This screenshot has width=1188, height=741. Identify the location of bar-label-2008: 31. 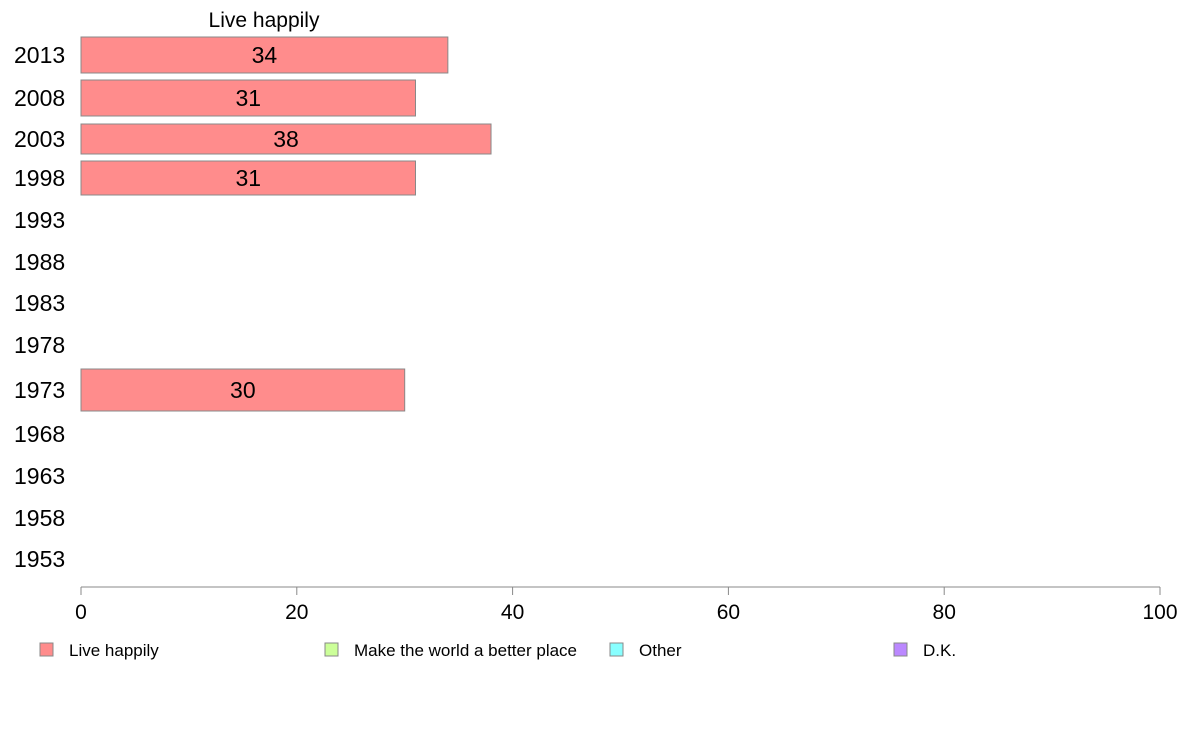
(248, 98).